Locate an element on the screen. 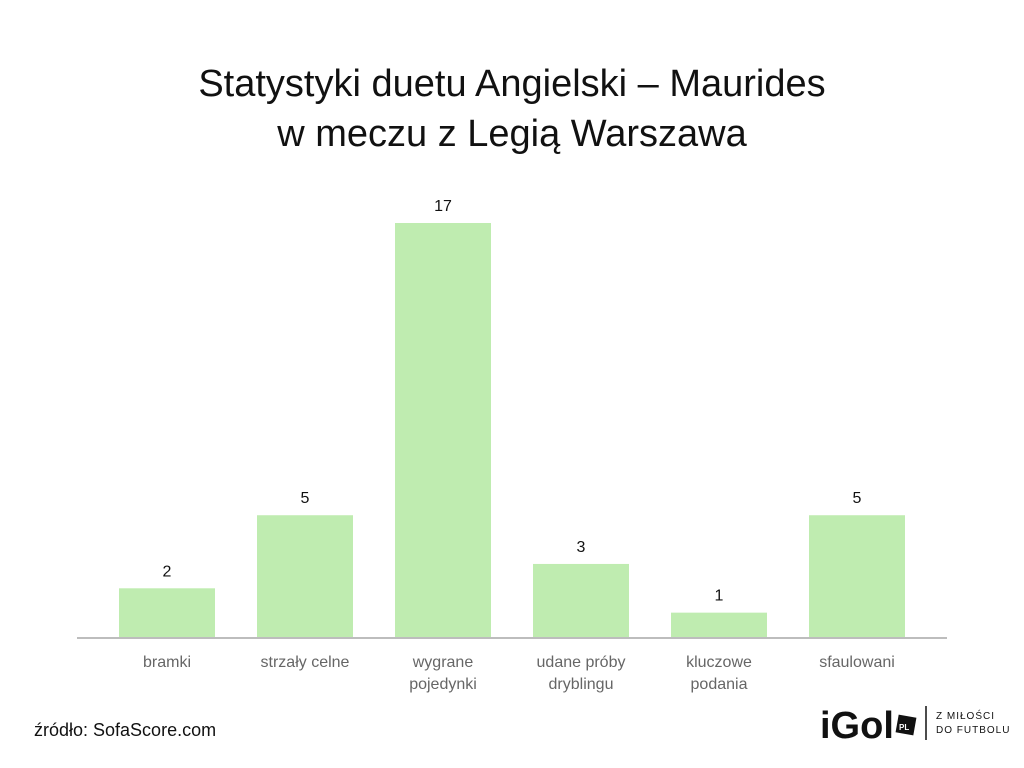  category-label-4: kluczowe podania is located at coordinates (719, 673).